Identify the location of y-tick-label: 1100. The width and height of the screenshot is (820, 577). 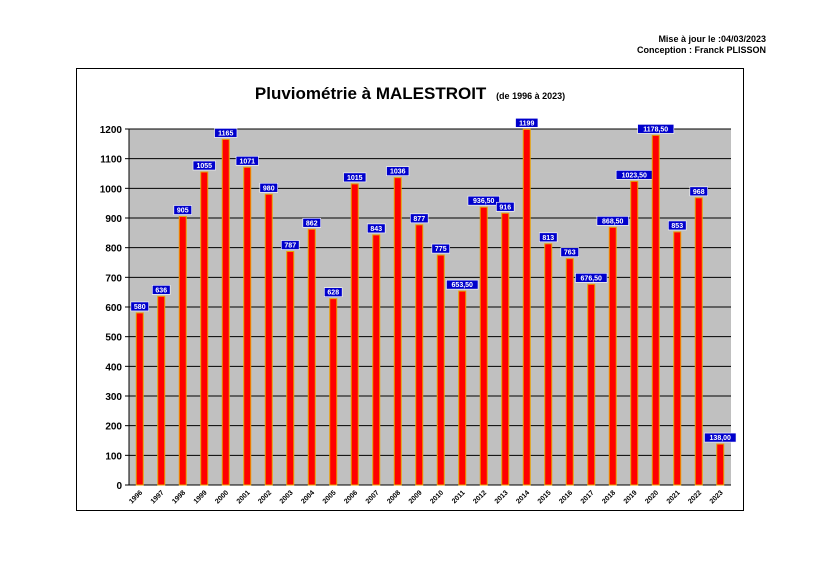
(111, 160).